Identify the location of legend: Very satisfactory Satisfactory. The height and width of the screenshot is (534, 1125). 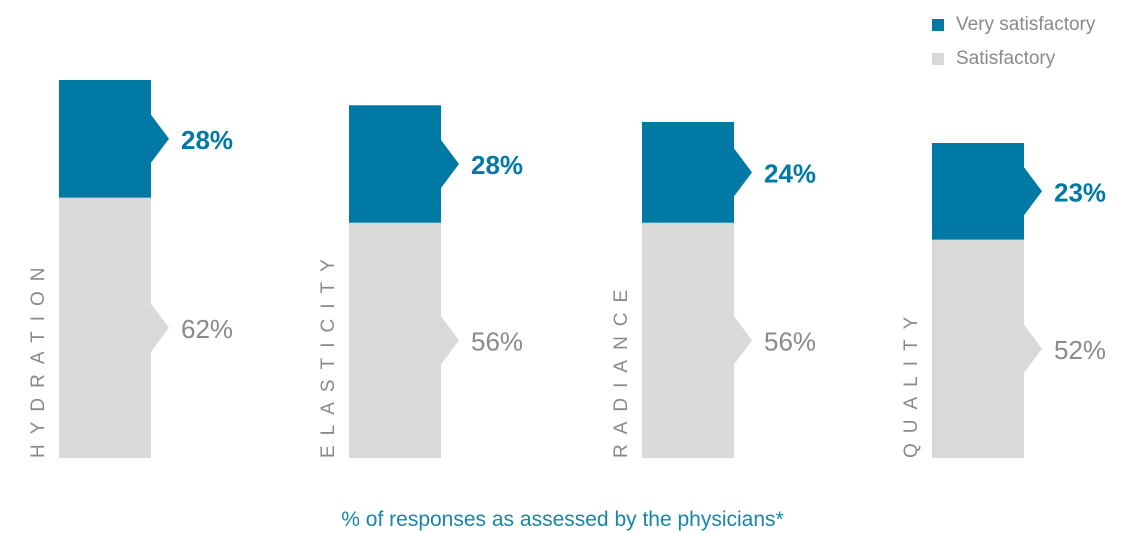
(1013, 48).